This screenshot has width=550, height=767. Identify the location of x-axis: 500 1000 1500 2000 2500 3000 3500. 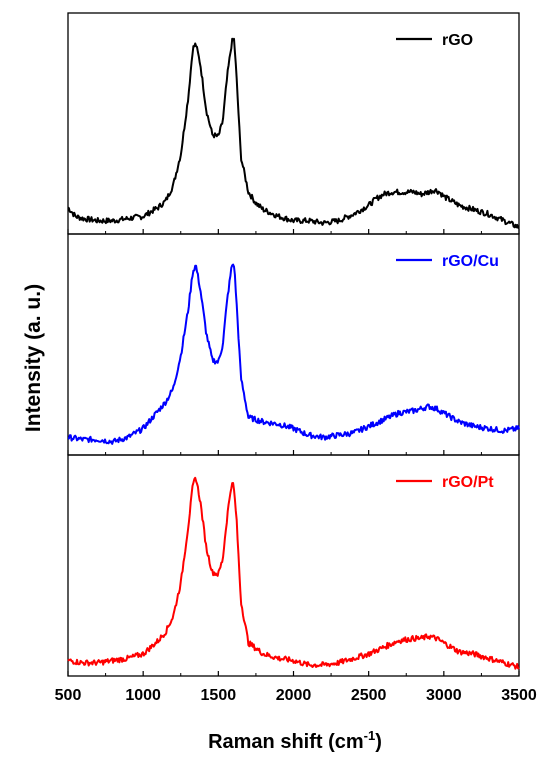
(296, 695).